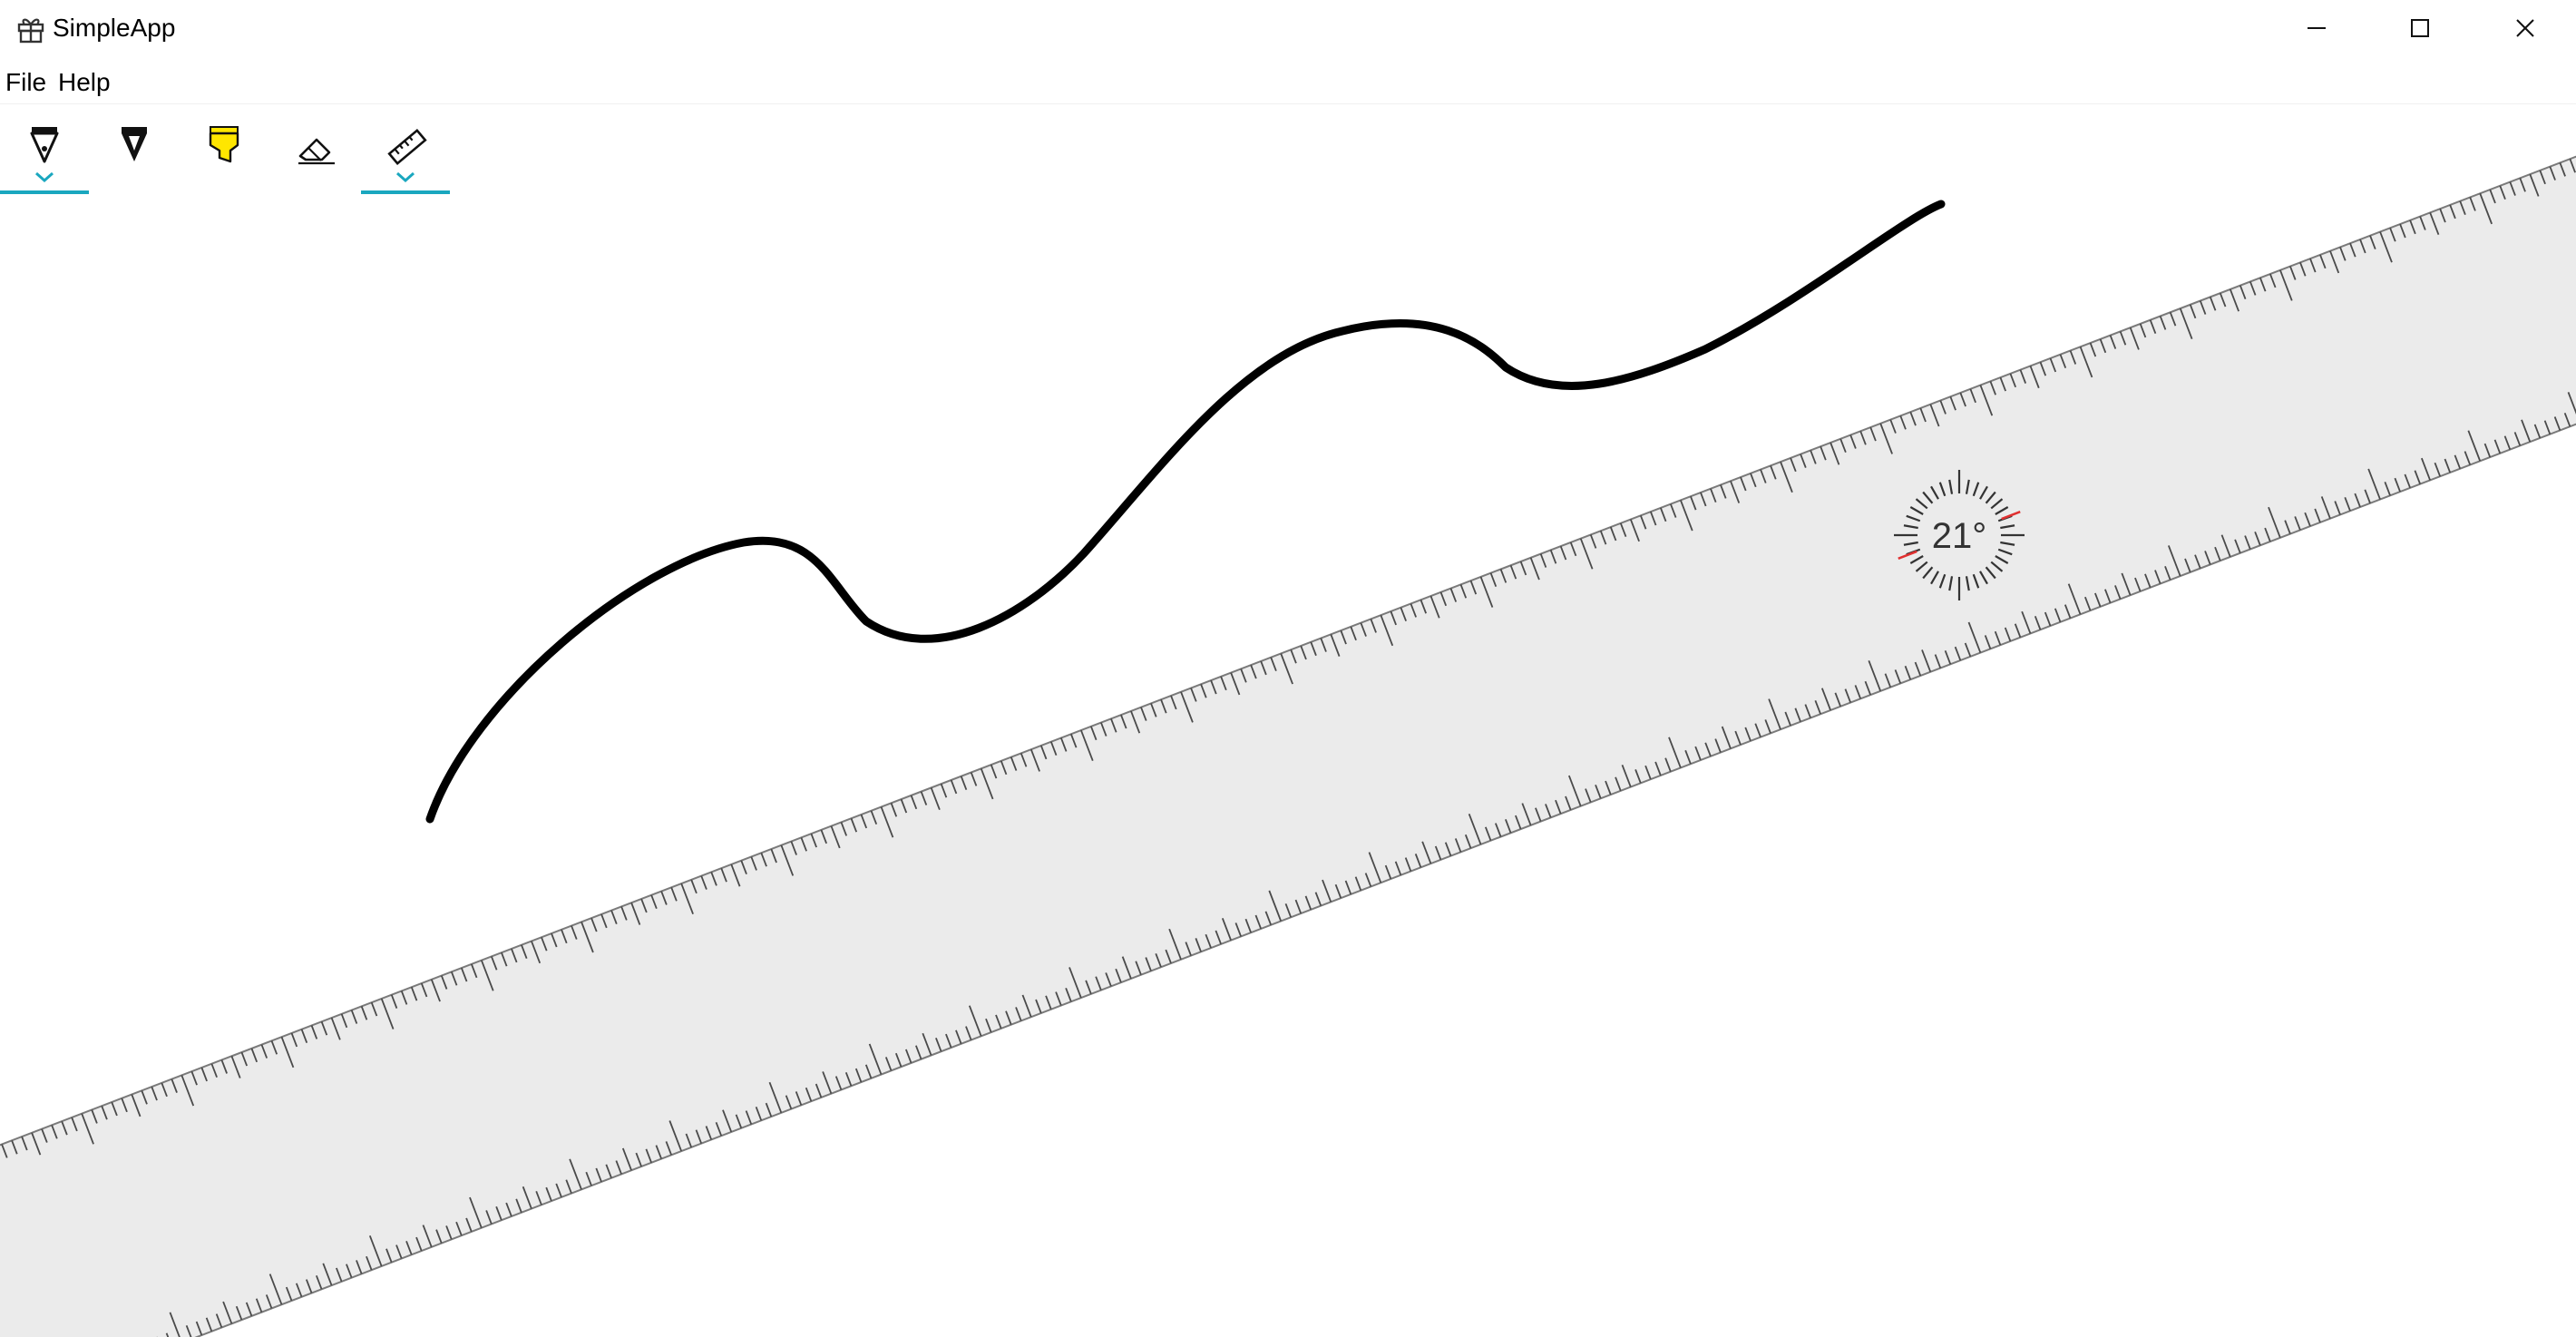 The image size is (2576, 1337). I want to click on maximize-icon, so click(2420, 28).